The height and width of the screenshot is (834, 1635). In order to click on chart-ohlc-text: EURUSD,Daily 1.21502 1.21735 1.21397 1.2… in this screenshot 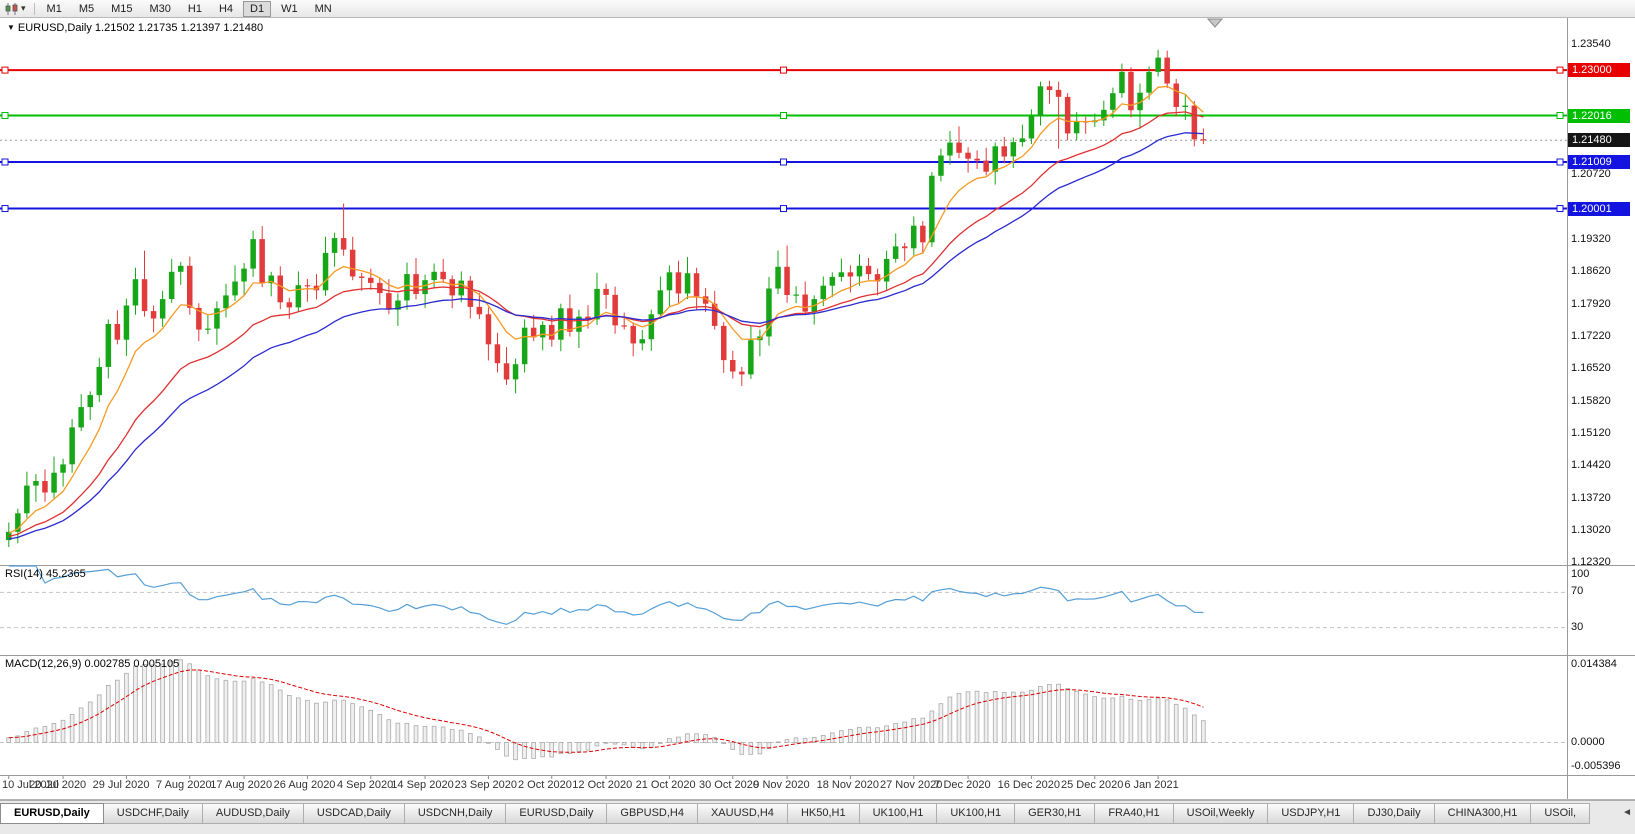, I will do `click(140, 28)`.